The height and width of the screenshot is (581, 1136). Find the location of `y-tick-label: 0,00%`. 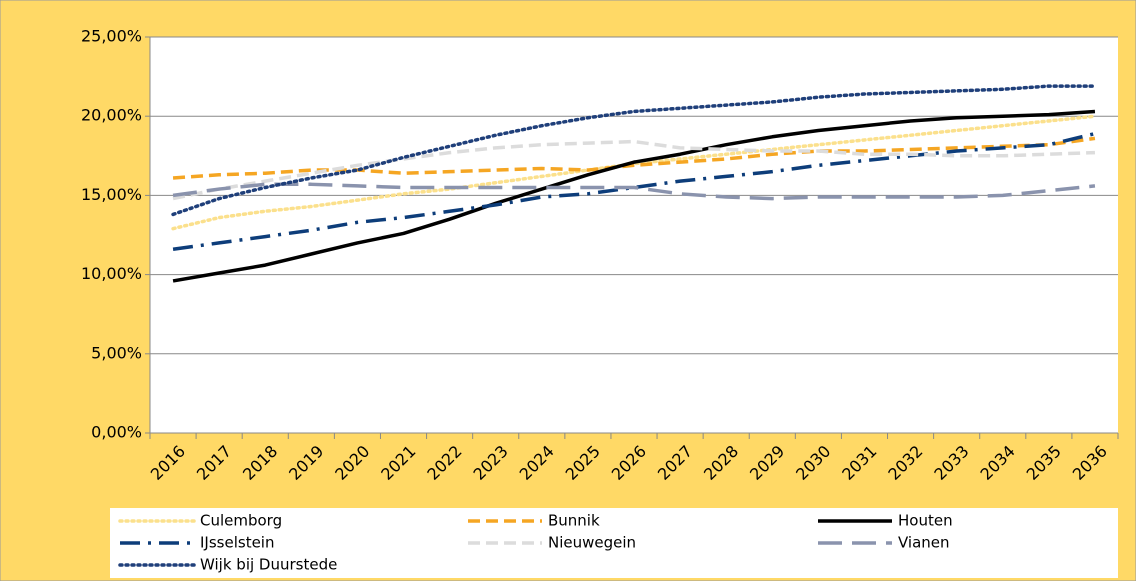

y-tick-label: 0,00% is located at coordinates (116, 432).